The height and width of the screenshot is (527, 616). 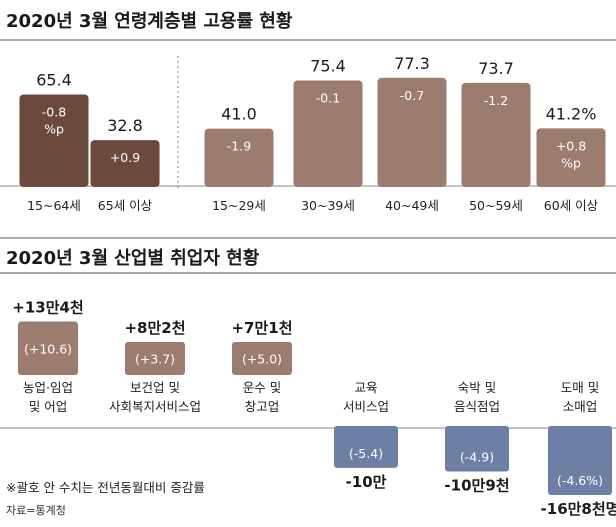 I want to click on industry-pct-label: (-4.6%), so click(x=580, y=480).